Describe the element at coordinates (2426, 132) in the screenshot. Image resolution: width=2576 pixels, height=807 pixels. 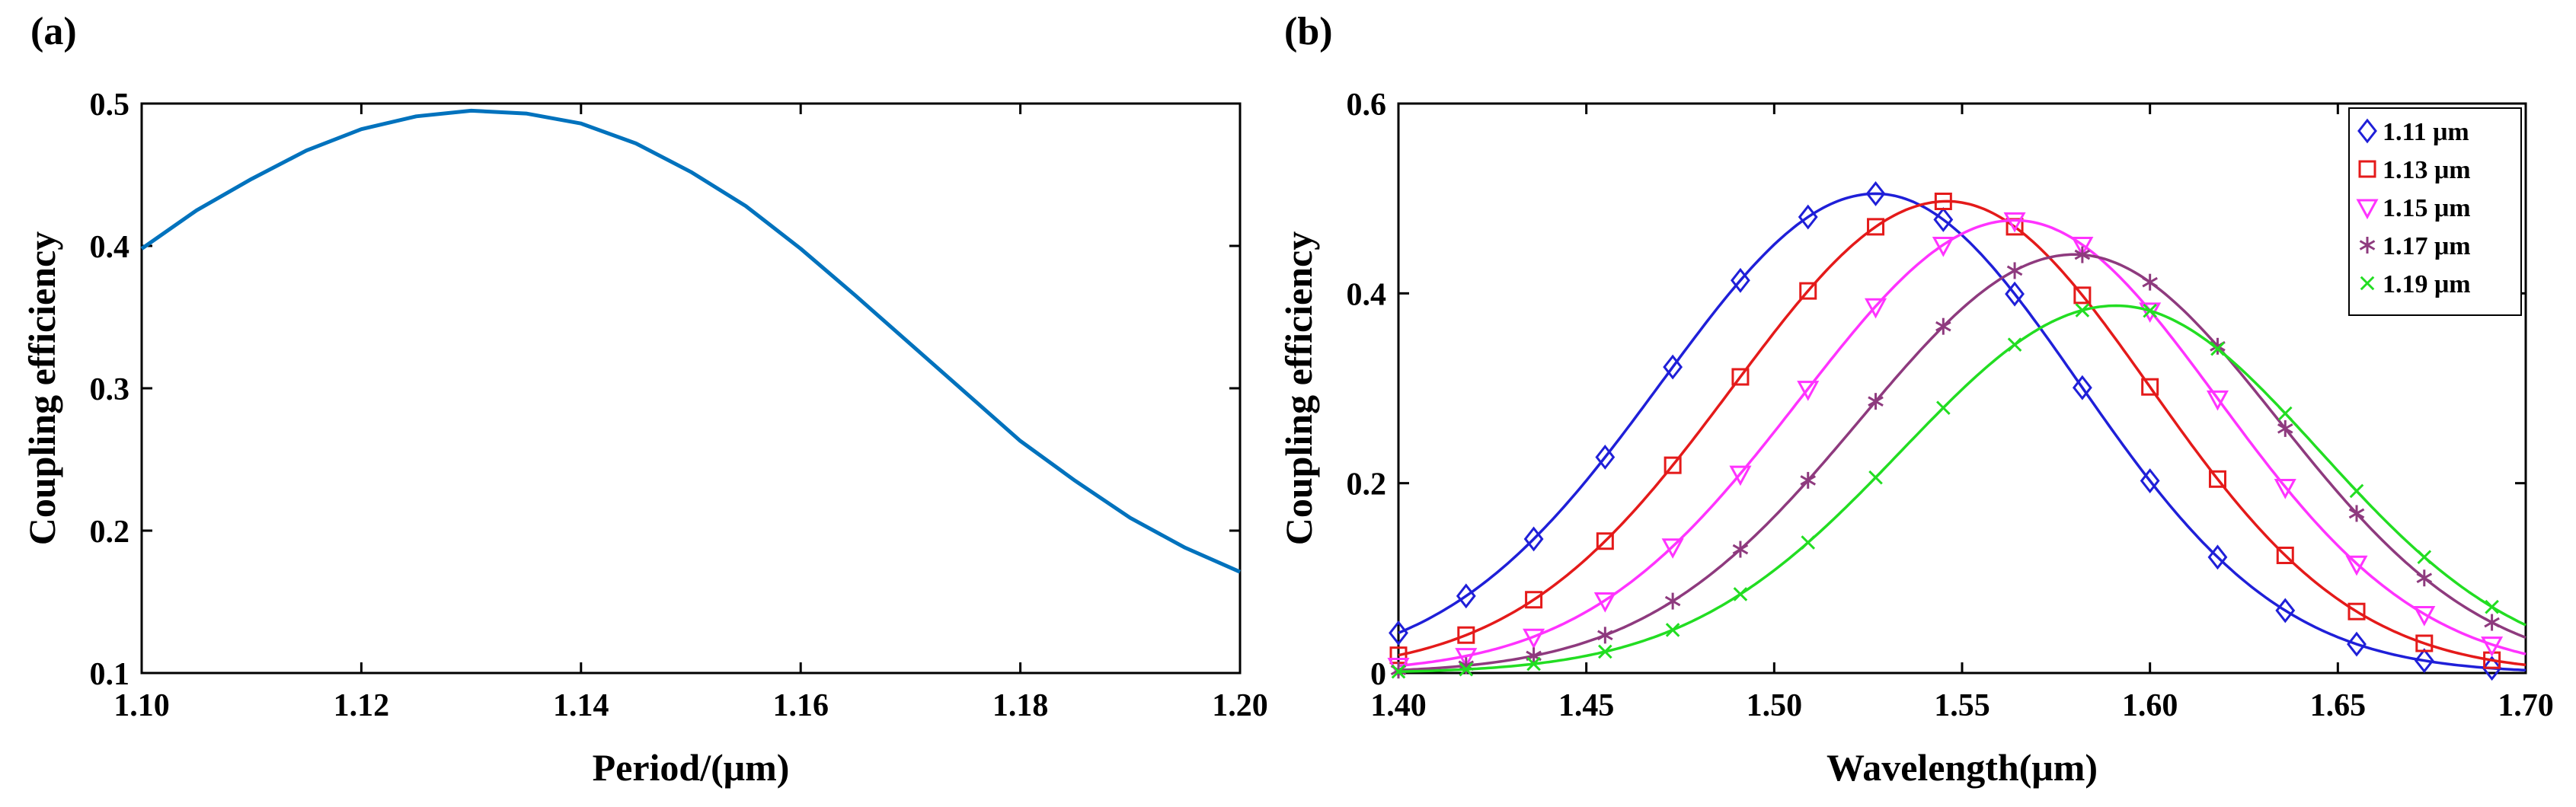
I see `legend-label: 1.11 μm` at that location.